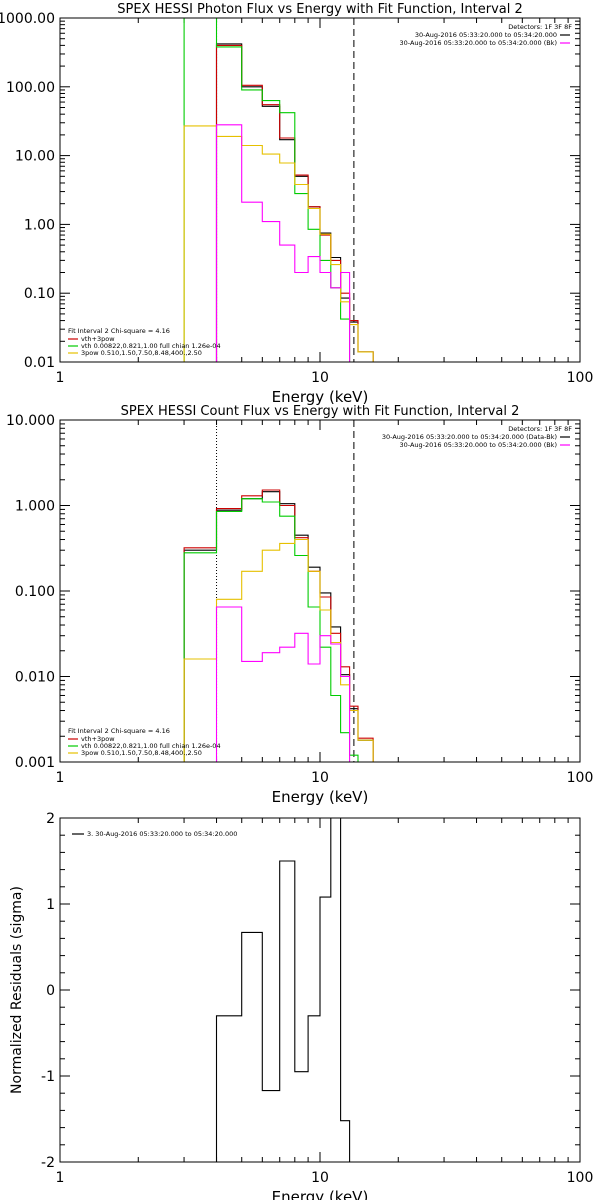 This screenshot has height=1200, width=600. I want to click on y-tick-label: 0.10, so click(39, 294).